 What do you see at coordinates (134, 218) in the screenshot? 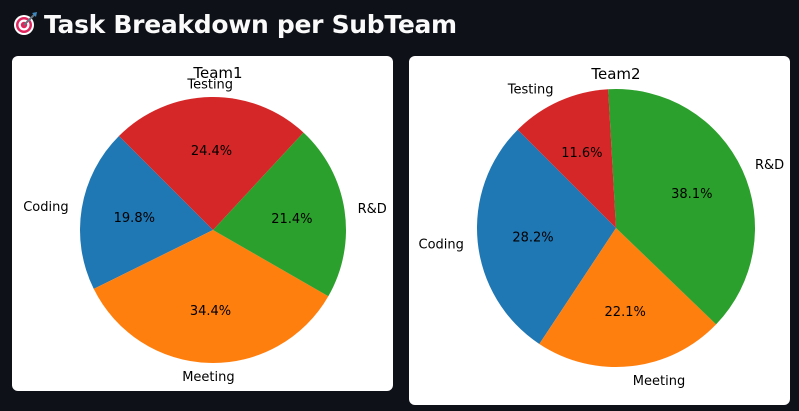
I see `pct-label-coding: 19.8%` at bounding box center [134, 218].